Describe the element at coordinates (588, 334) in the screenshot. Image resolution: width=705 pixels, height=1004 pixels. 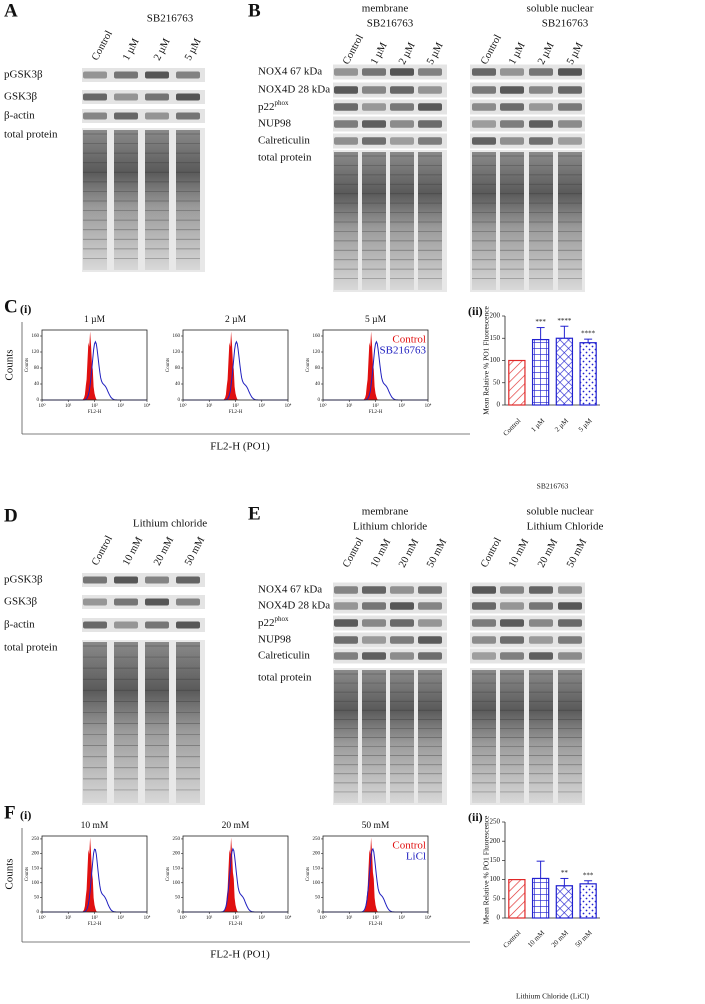
I see `significance: ****` at that location.